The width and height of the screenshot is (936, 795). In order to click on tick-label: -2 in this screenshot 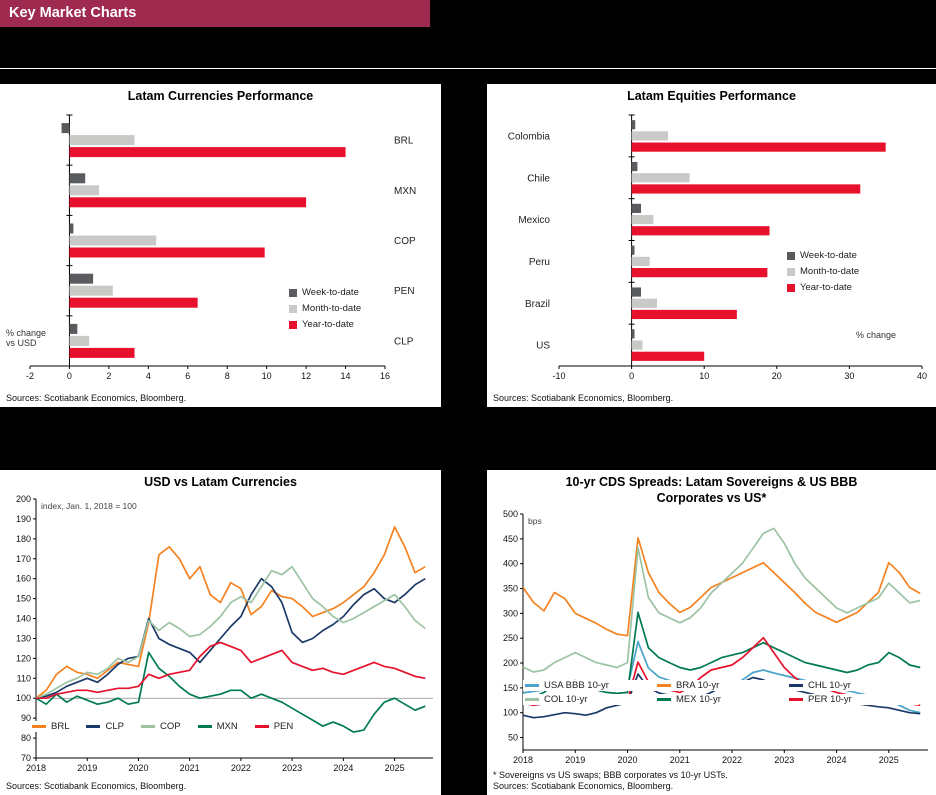, I will do `click(30, 376)`.